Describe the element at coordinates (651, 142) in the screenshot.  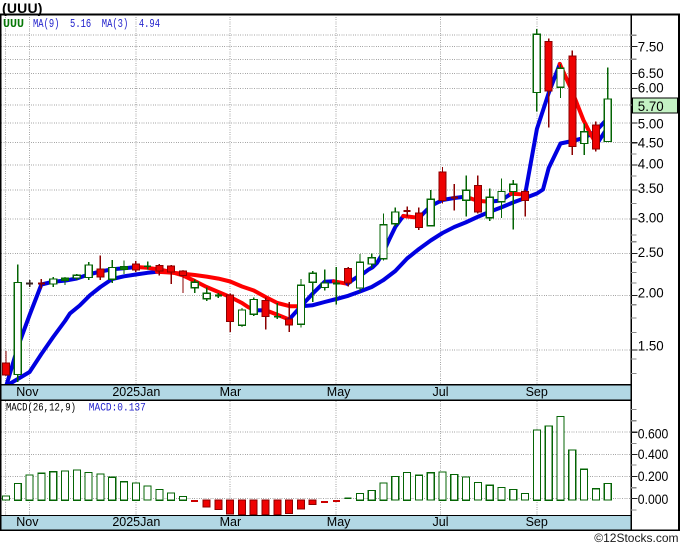
I see `svg-text: 4.50` at that location.